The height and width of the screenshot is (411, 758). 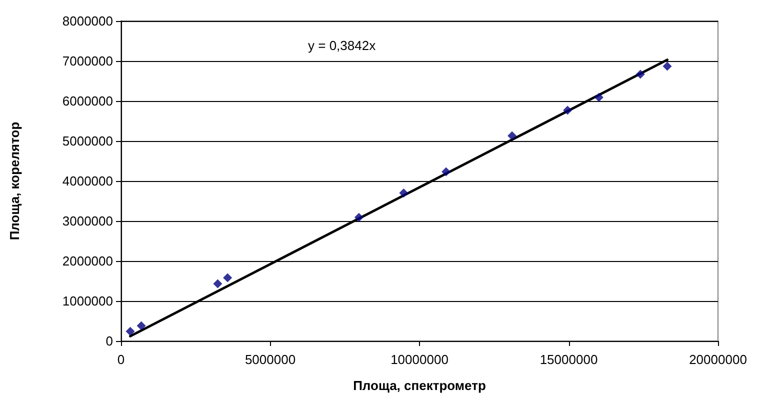 What do you see at coordinates (270, 359) in the screenshot?
I see `x-tick-label: 5000000` at bounding box center [270, 359].